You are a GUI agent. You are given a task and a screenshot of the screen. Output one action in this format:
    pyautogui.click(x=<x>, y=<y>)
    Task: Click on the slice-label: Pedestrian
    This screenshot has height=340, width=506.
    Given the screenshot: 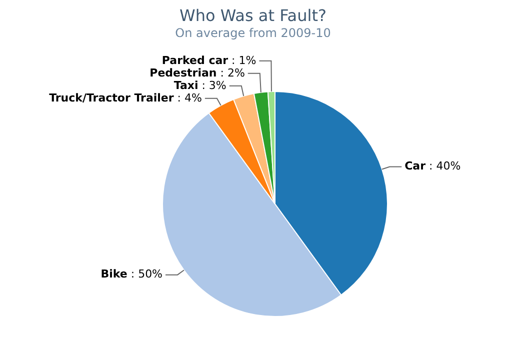 What is the action you would take?
    pyautogui.click(x=183, y=73)
    